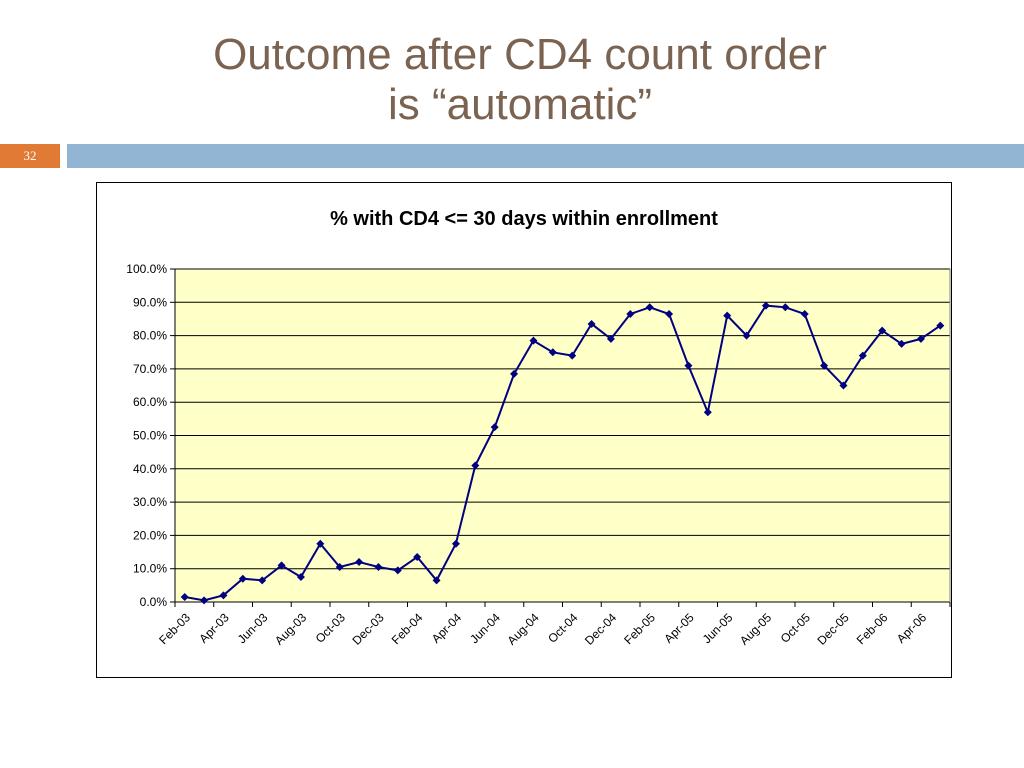  I want to click on y-tick-label: 10.0%, so click(150, 569).